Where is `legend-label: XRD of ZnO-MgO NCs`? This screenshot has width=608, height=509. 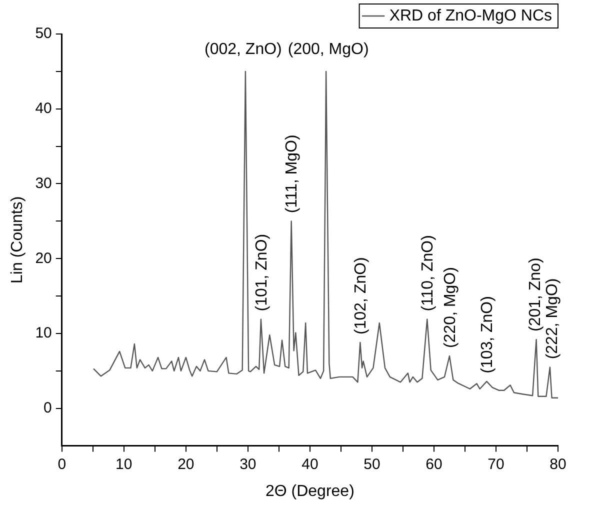 legend-label: XRD of ZnO-MgO NCs is located at coordinates (470, 15).